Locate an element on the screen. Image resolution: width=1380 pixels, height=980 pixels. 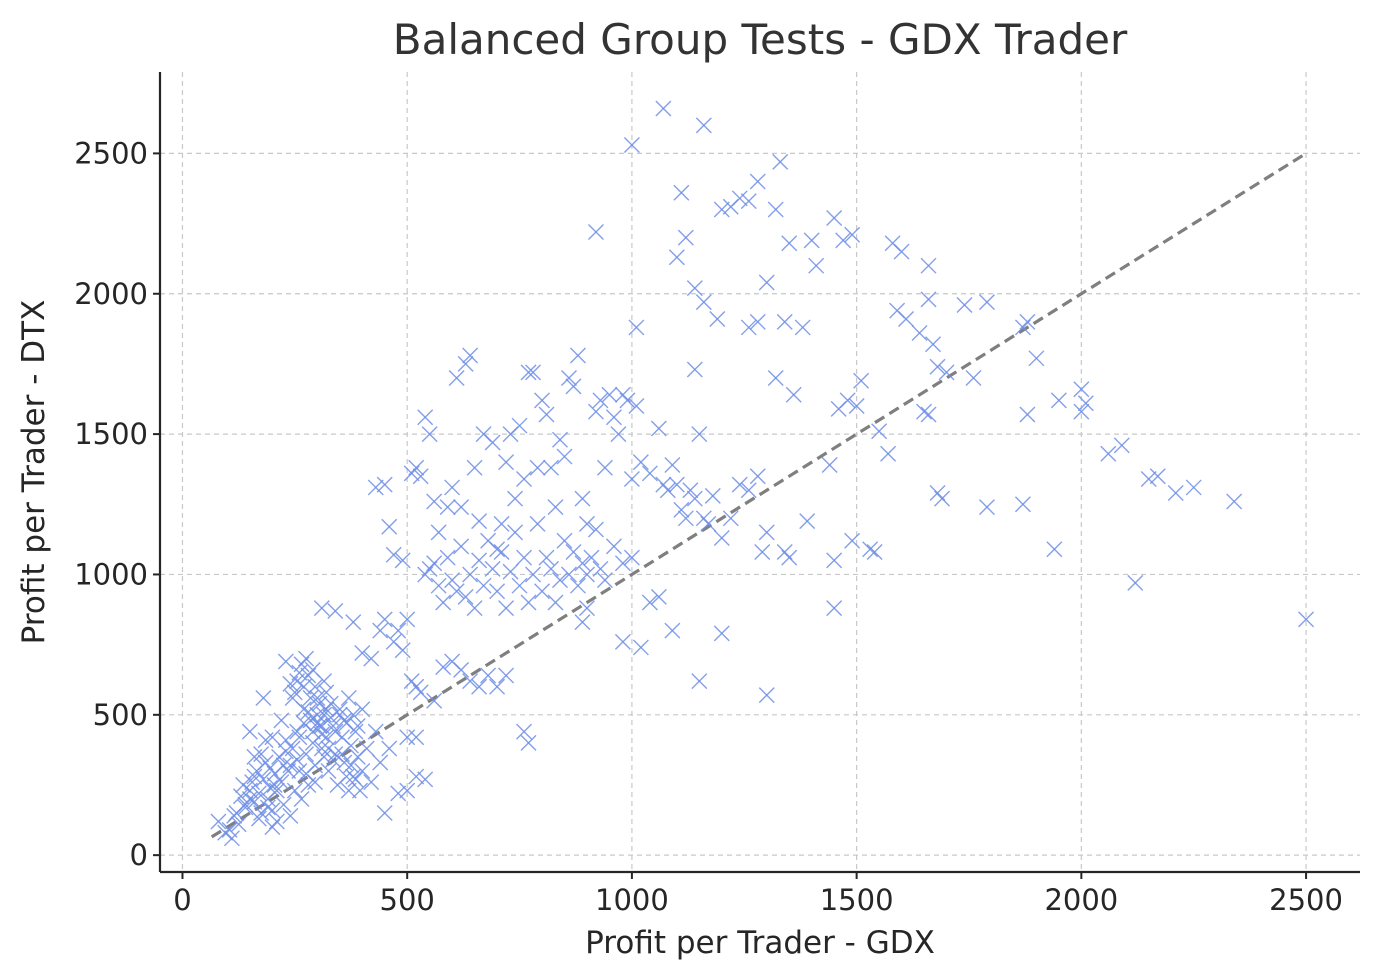
x-axis-label: Profit per Trader - GDX is located at coordinates (760, 943).